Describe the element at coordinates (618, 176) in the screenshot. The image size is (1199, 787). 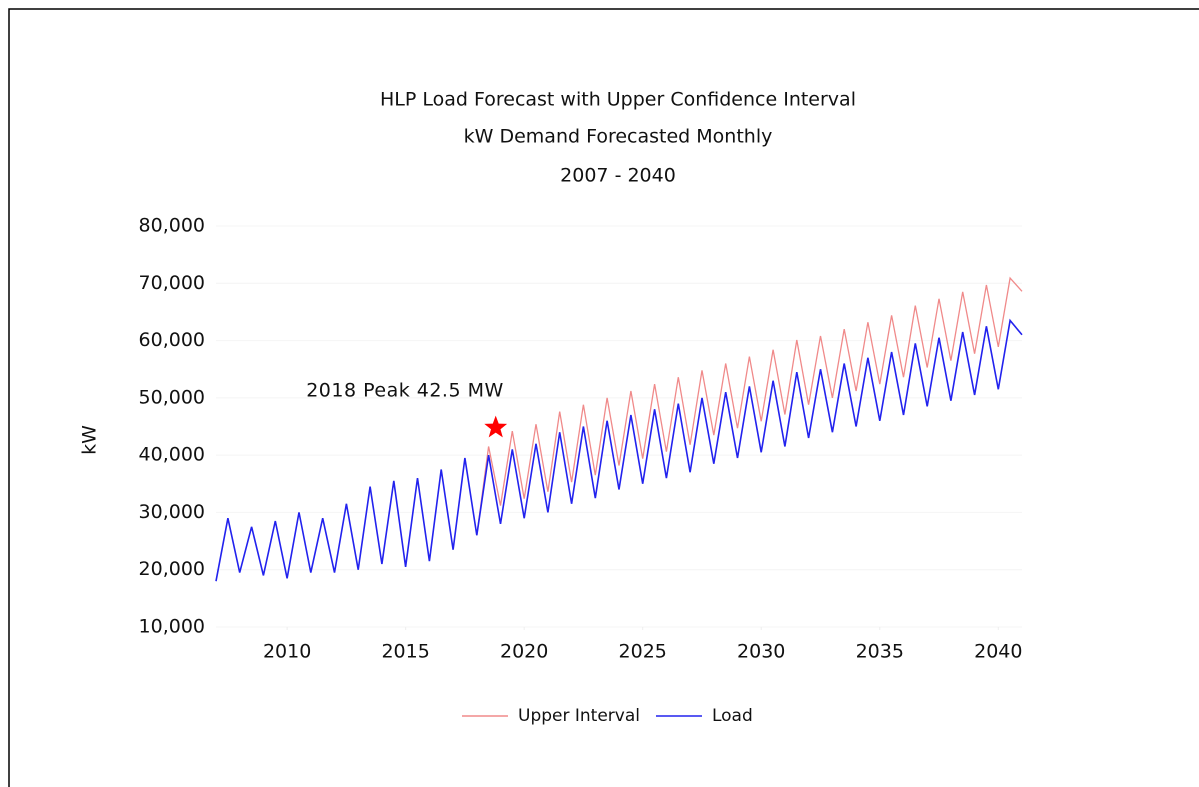
I see `chart-subtitle: 2007 - 2040` at that location.